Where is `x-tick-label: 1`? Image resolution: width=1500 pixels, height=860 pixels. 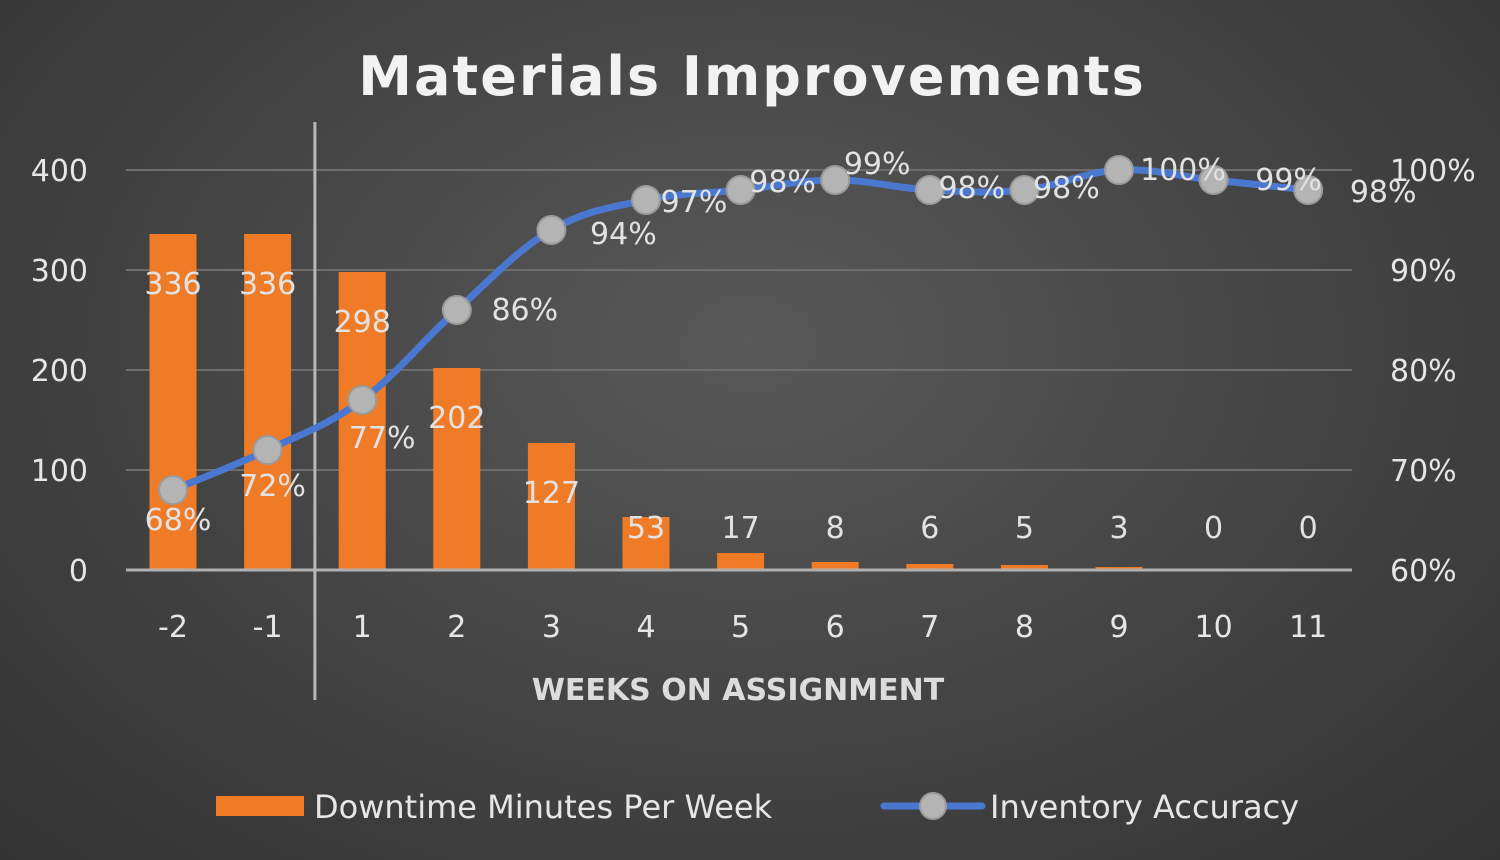 x-tick-label: 1 is located at coordinates (362, 627).